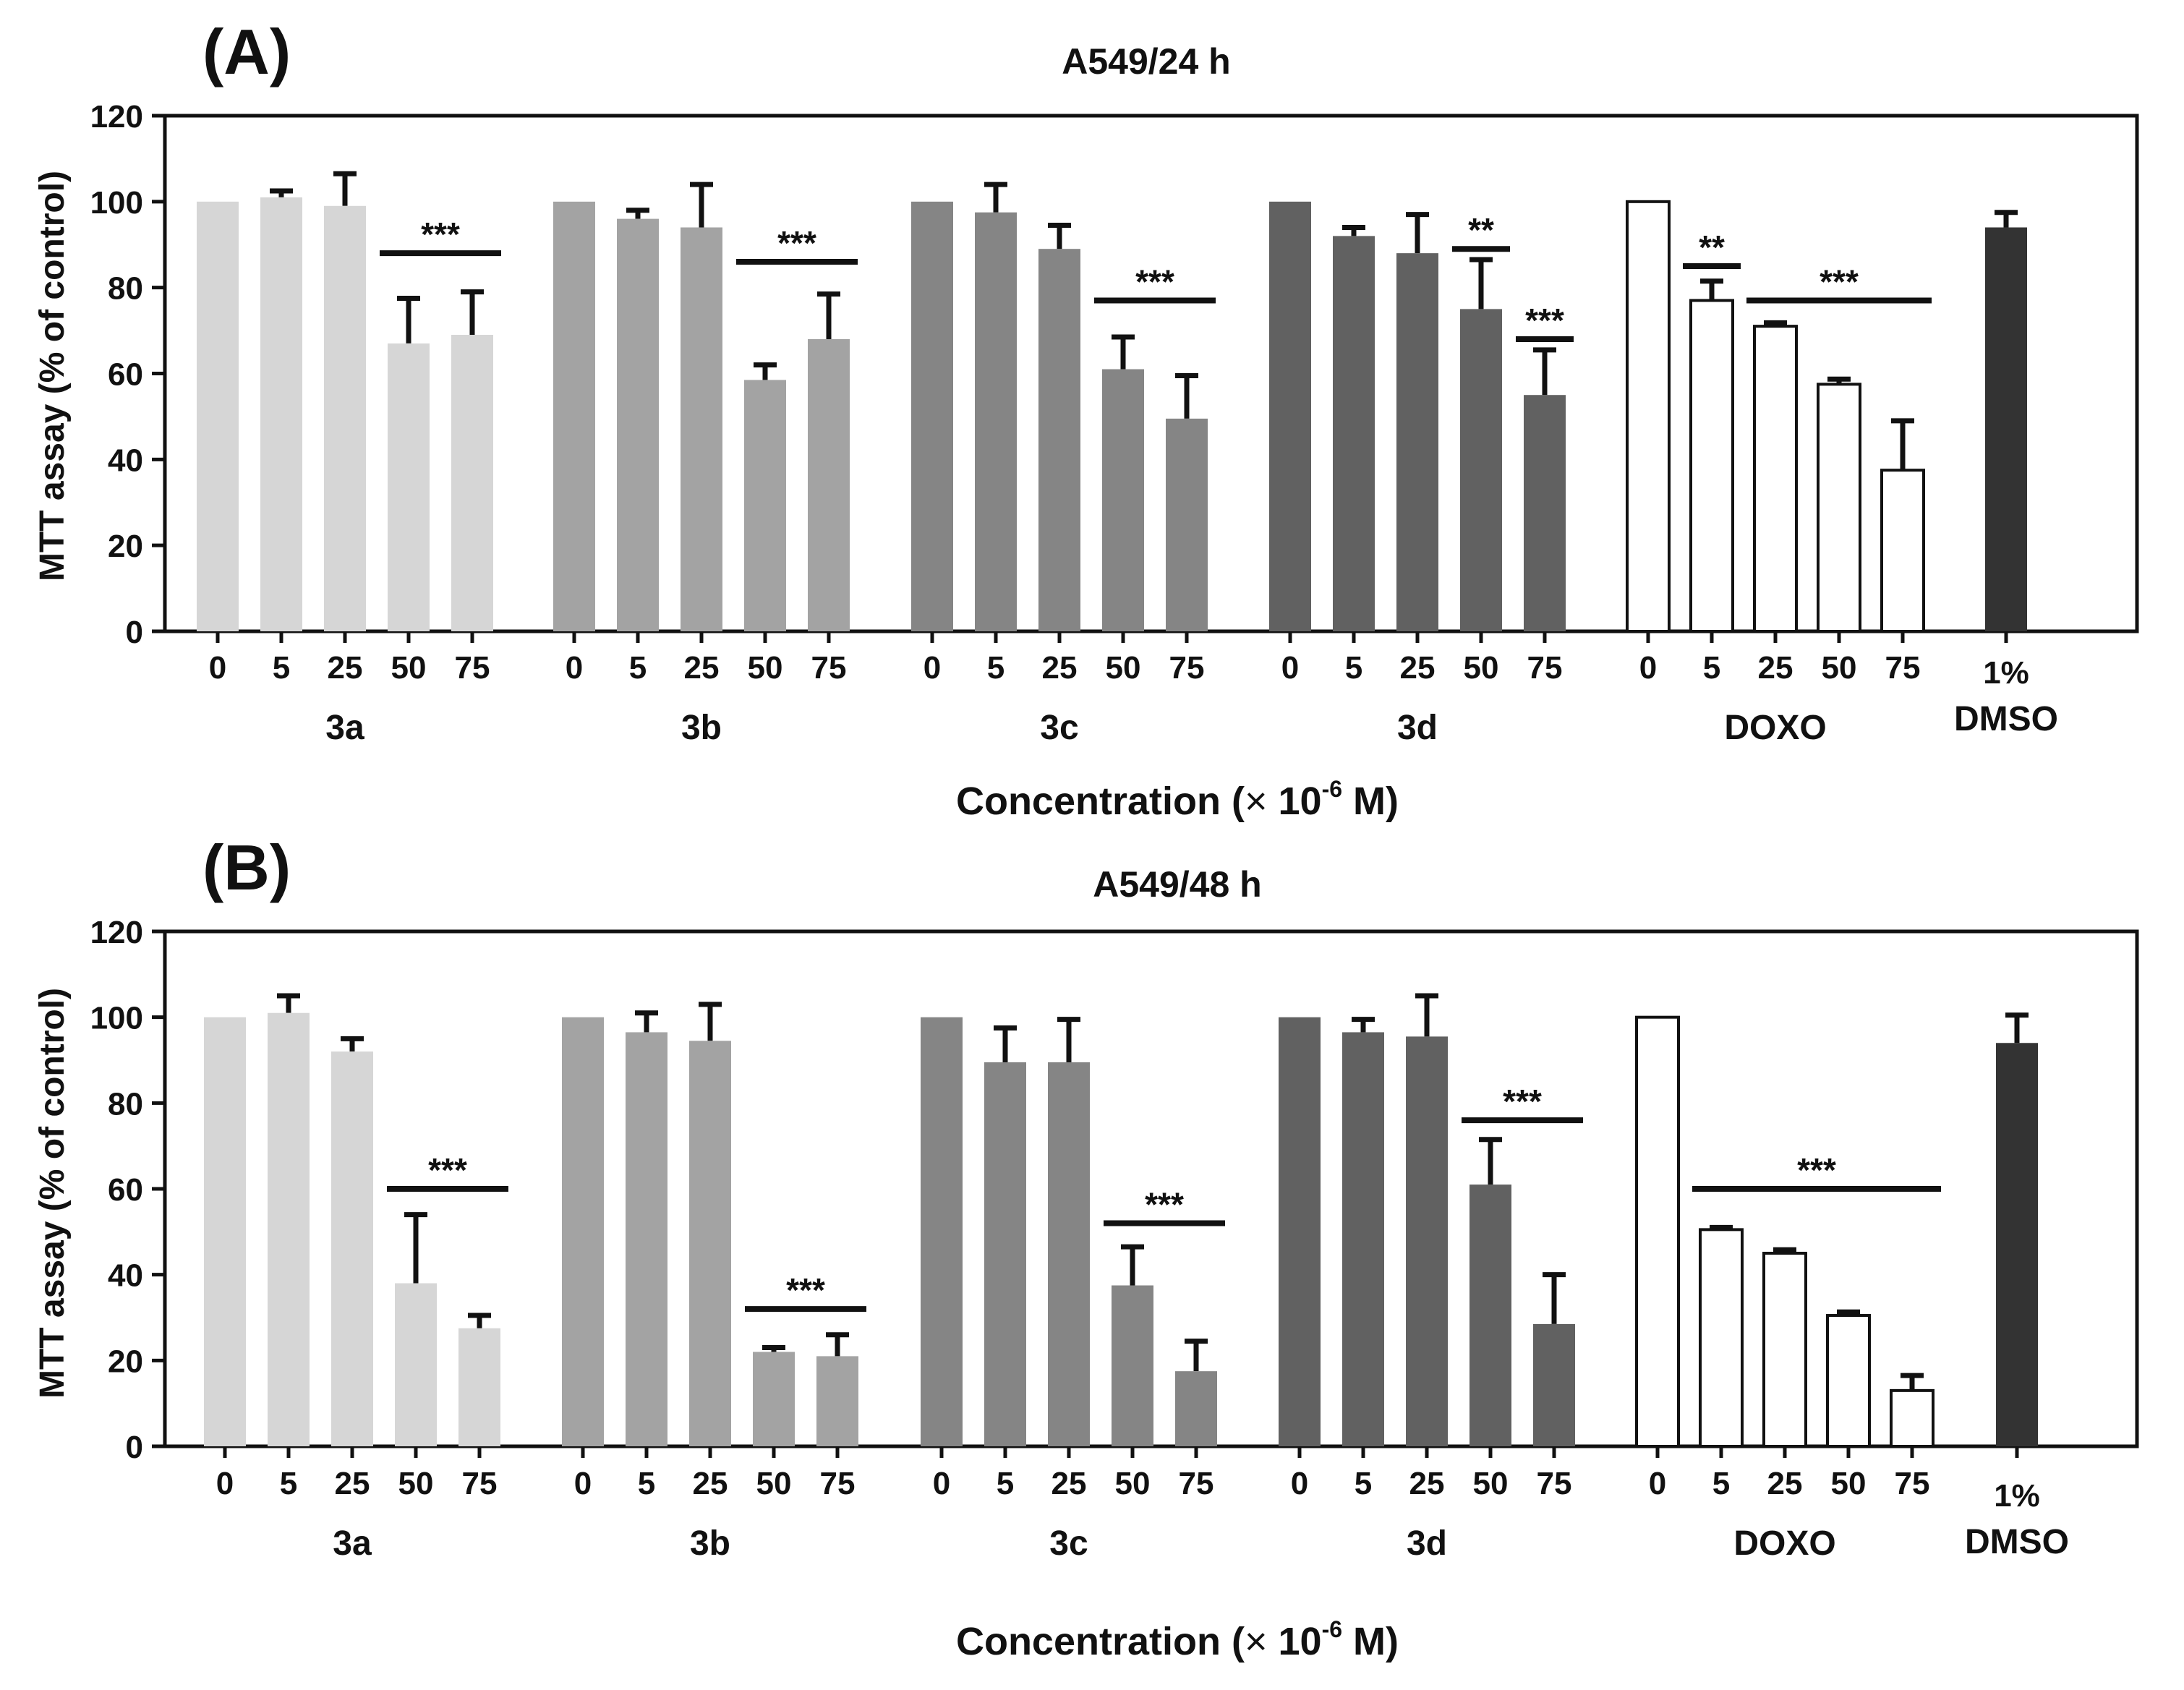 This screenshot has width=2184, height=1690. What do you see at coordinates (701, 728) in the screenshot?
I see `group-label-3b: 3b` at bounding box center [701, 728].